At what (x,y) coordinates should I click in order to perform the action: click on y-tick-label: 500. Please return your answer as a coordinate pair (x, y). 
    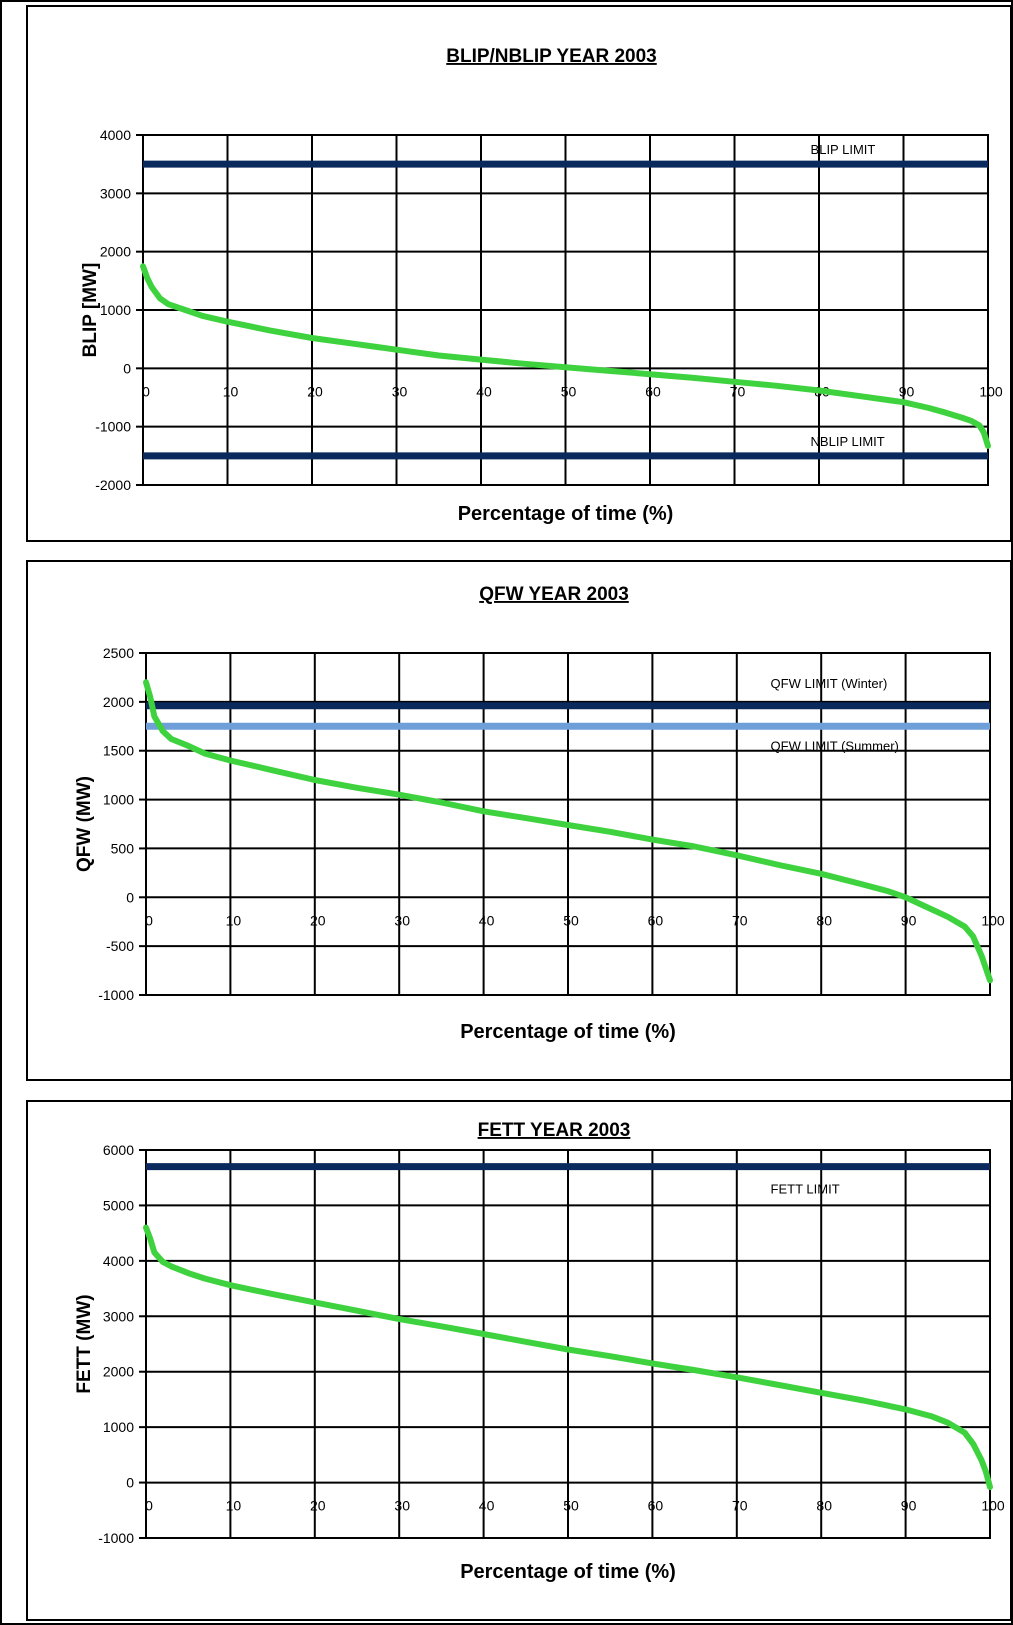
    Looking at the image, I should click on (123, 848).